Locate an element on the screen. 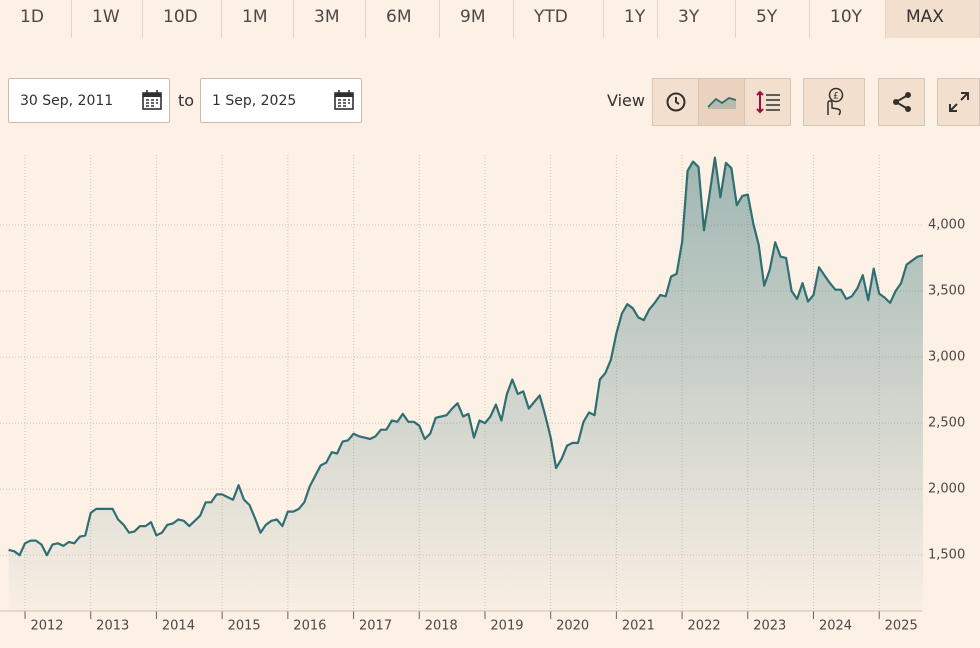 The image size is (980, 648). range-tab: 3M is located at coordinates (330, 19).